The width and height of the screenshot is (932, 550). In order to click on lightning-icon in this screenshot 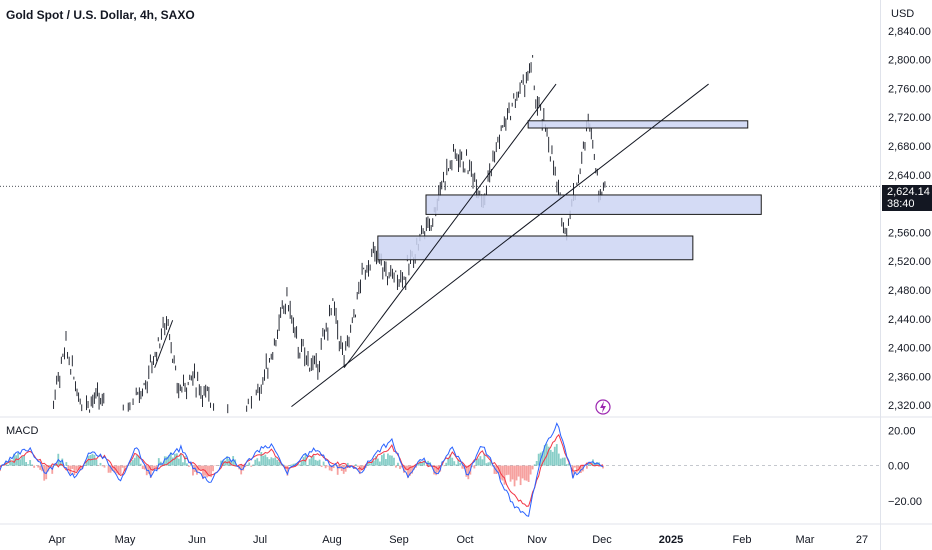, I will do `click(603, 407)`.